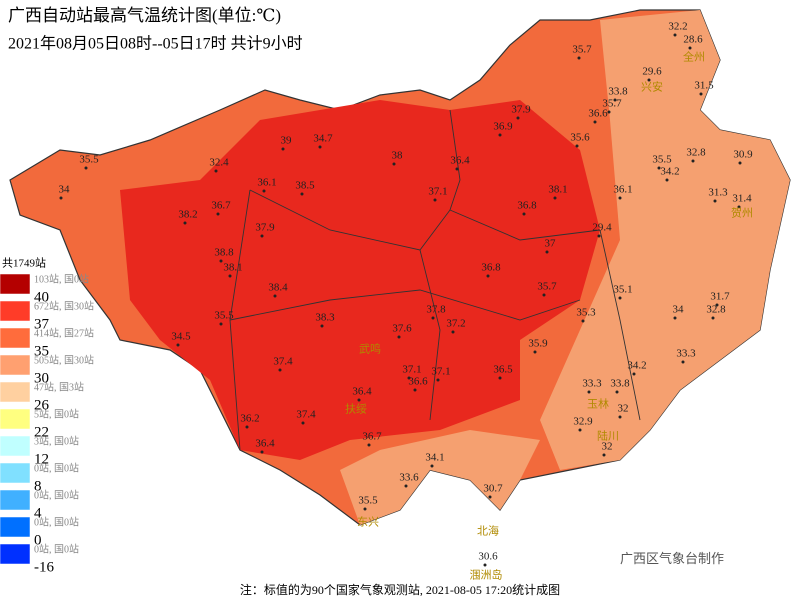  Describe the element at coordinates (440, 477) in the screenshot. I see `coast-zone` at that location.